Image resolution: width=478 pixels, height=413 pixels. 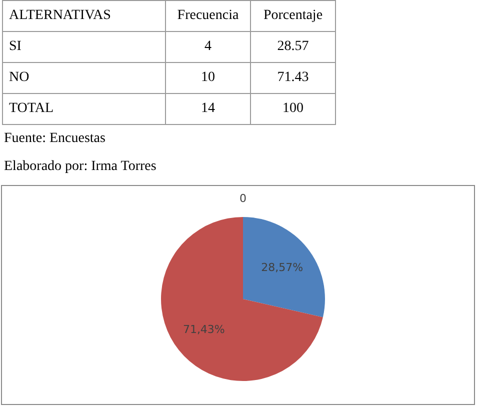 What do you see at coordinates (84, 16) in the screenshot?
I see `text: ALTERNATIVAS` at bounding box center [84, 16].